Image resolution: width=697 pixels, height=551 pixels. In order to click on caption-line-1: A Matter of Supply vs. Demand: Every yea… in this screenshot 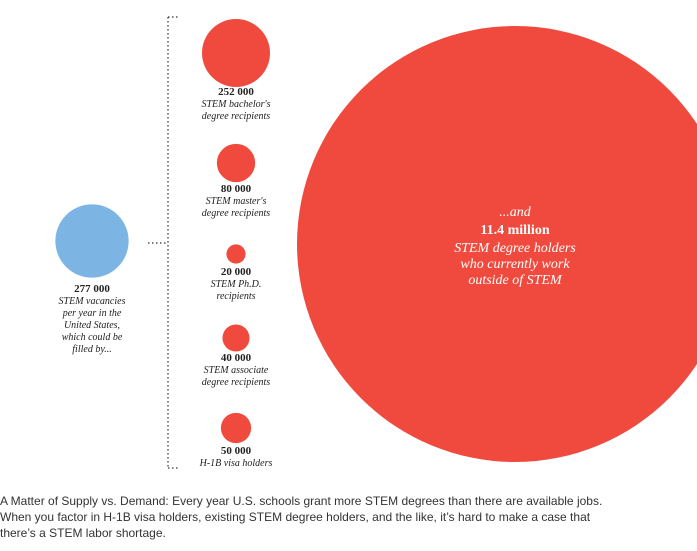, I will do `click(301, 501)`.